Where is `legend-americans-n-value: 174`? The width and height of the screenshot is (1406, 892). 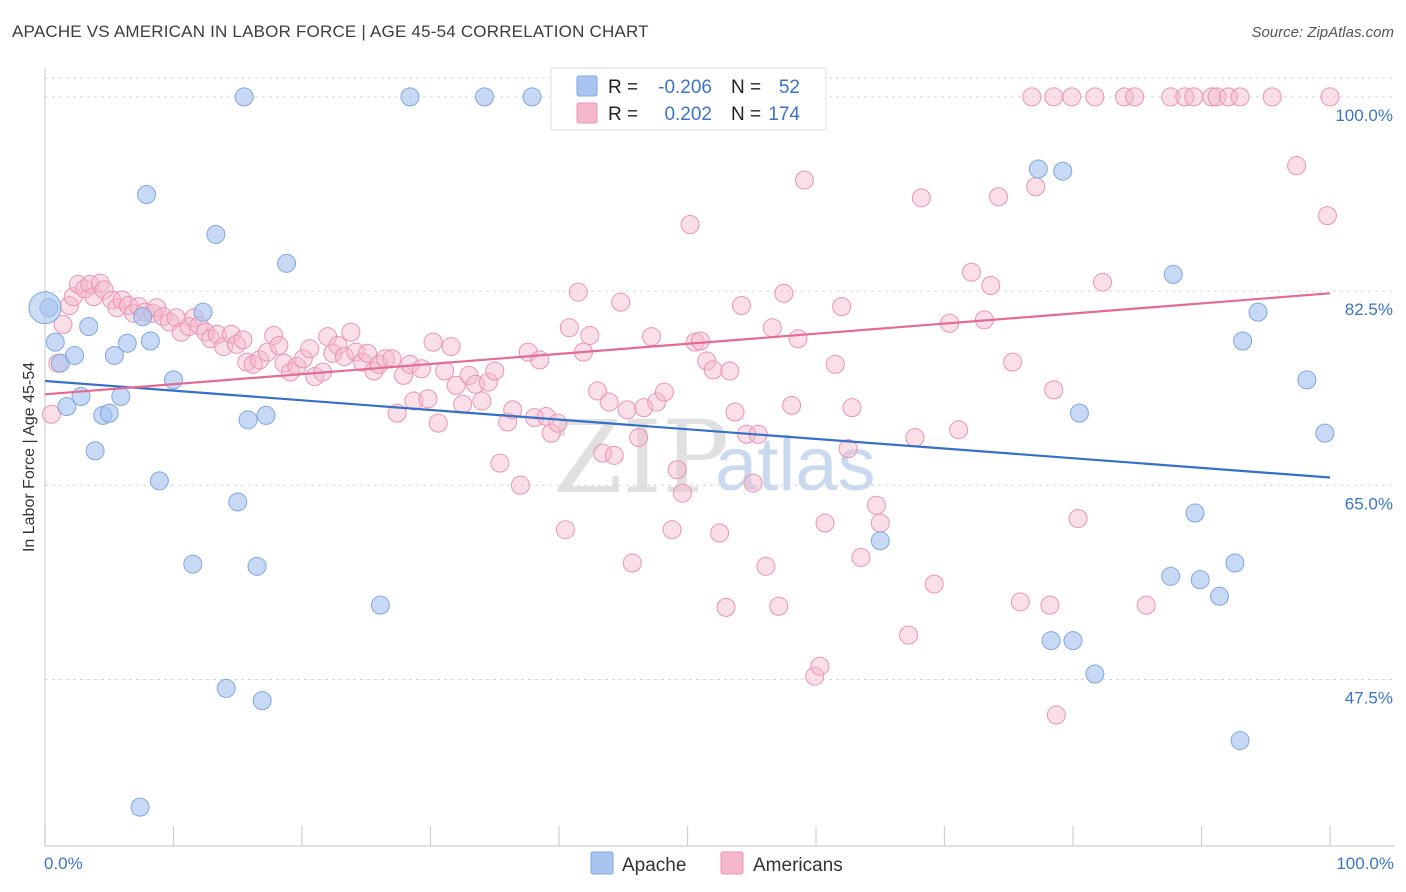 legend-americans-n-value: 174 is located at coordinates (784, 114).